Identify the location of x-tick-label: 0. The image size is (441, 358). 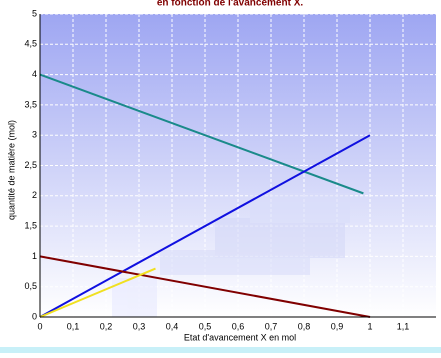
(39, 326).